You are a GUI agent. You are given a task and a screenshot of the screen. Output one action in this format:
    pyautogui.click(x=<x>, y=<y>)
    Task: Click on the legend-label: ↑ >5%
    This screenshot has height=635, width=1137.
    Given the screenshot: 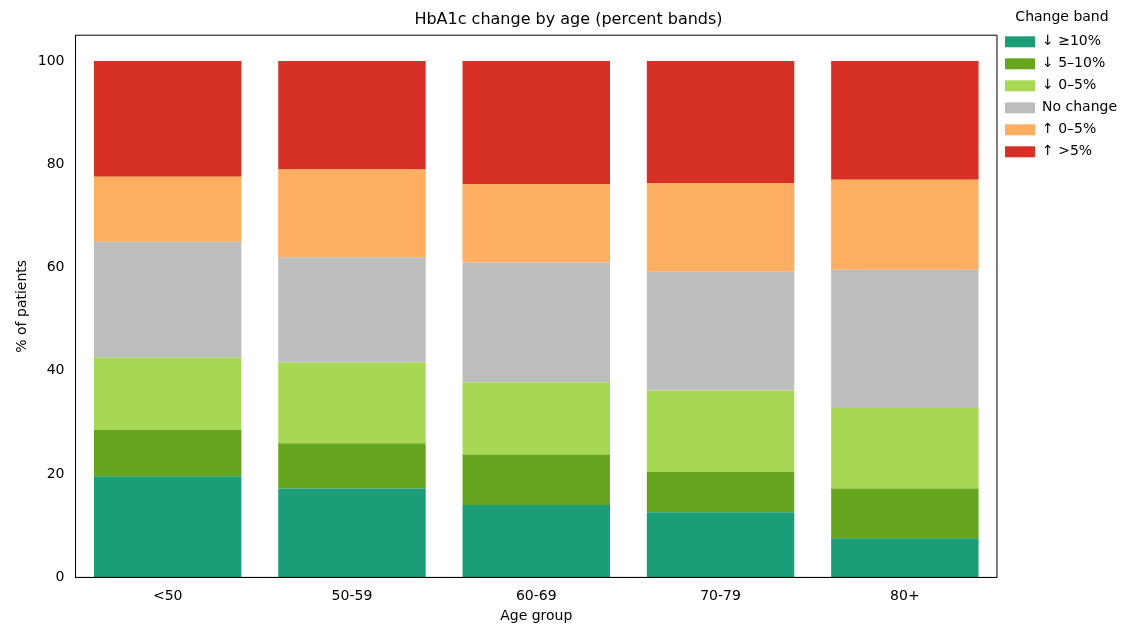 What is the action you would take?
    pyautogui.click(x=1067, y=150)
    